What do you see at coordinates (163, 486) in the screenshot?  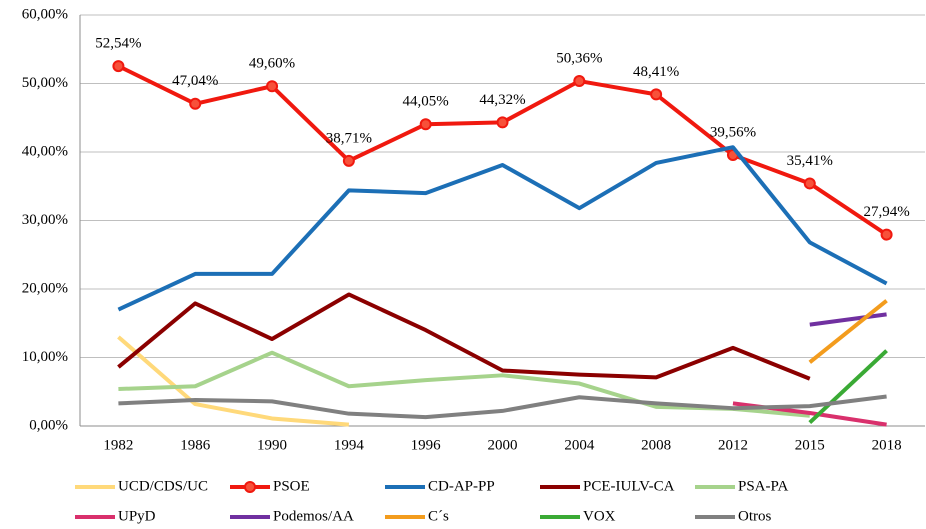 I see `legend-label: UCD/CDS/UC` at bounding box center [163, 486].